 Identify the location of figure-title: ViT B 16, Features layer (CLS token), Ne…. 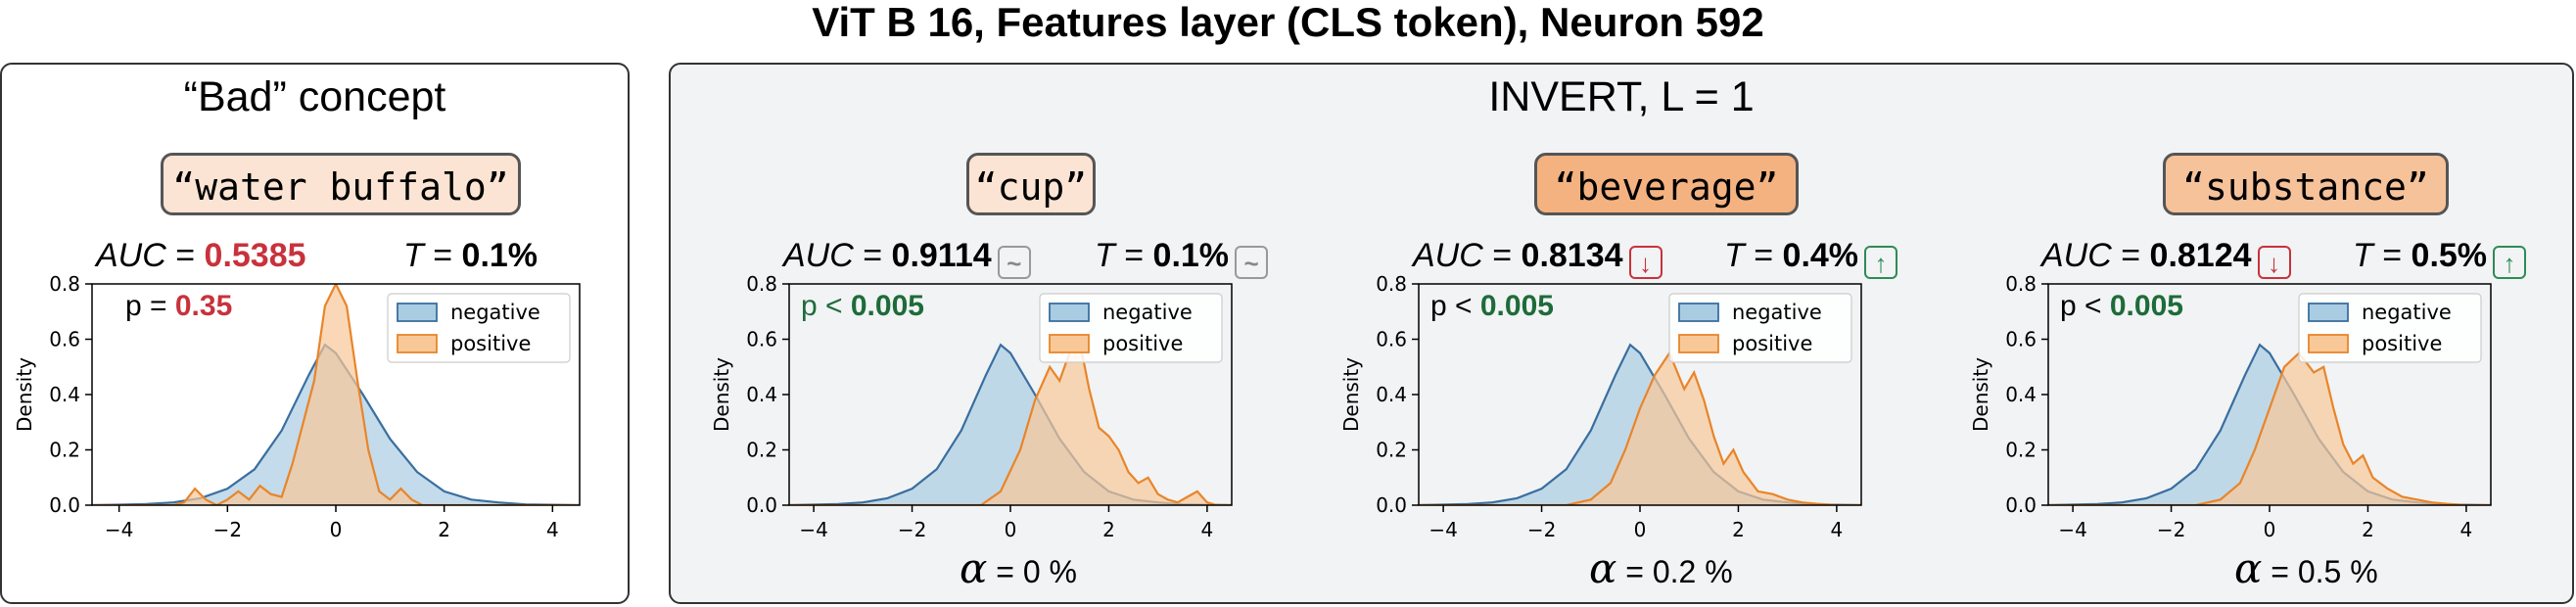
(1288, 22).